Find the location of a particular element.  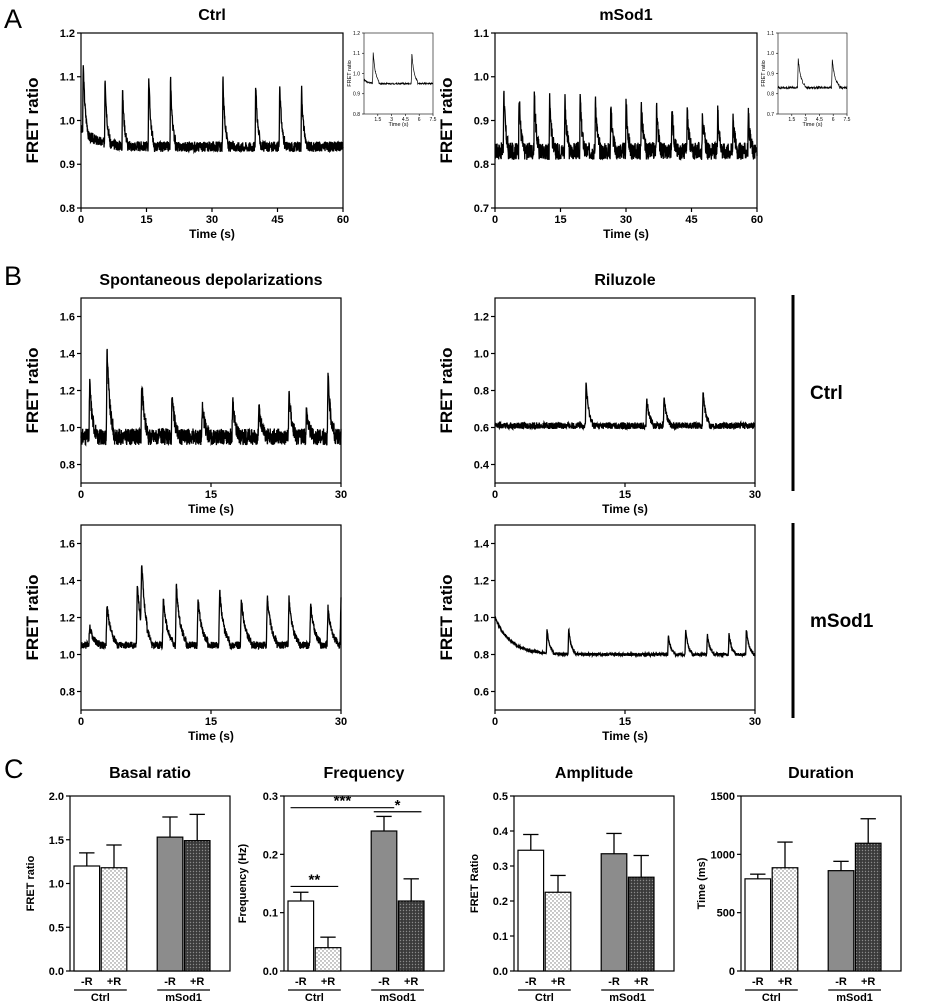

y-tick-label: 0.7 is located at coordinates (770, 115).